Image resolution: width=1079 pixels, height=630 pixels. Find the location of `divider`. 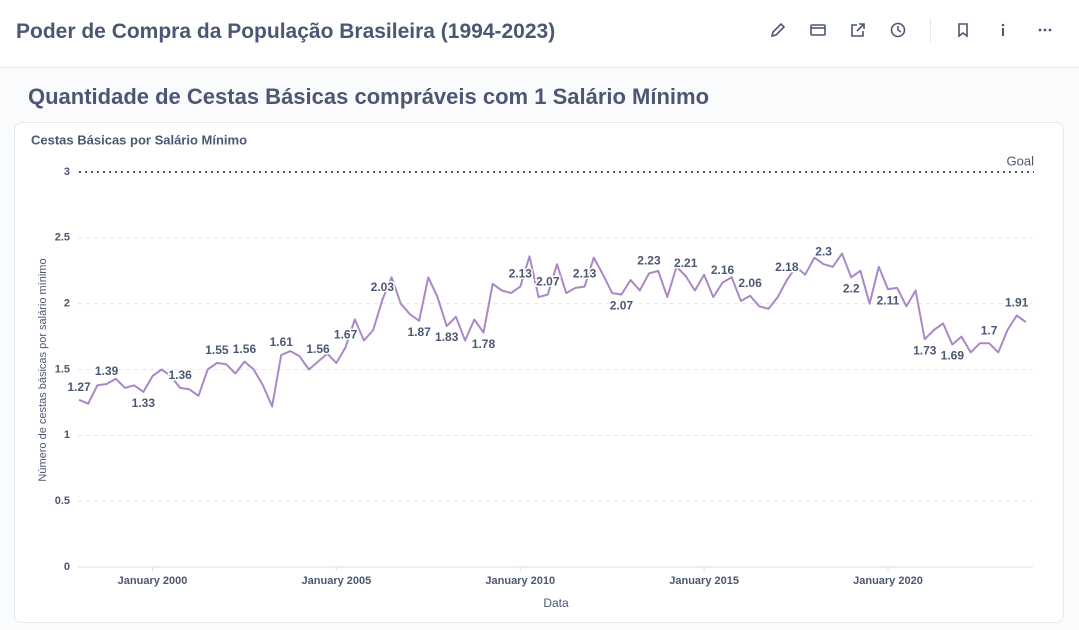

divider is located at coordinates (930, 30).